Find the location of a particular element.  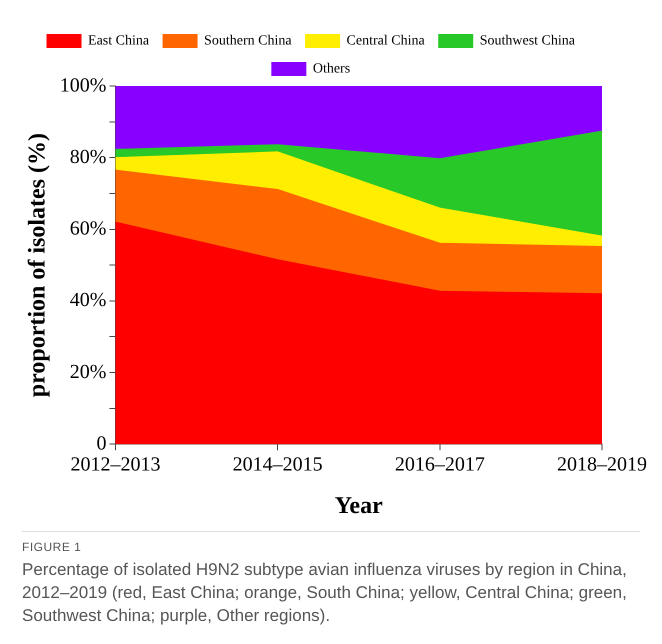

y-tick-label: 100% is located at coordinates (83, 85).